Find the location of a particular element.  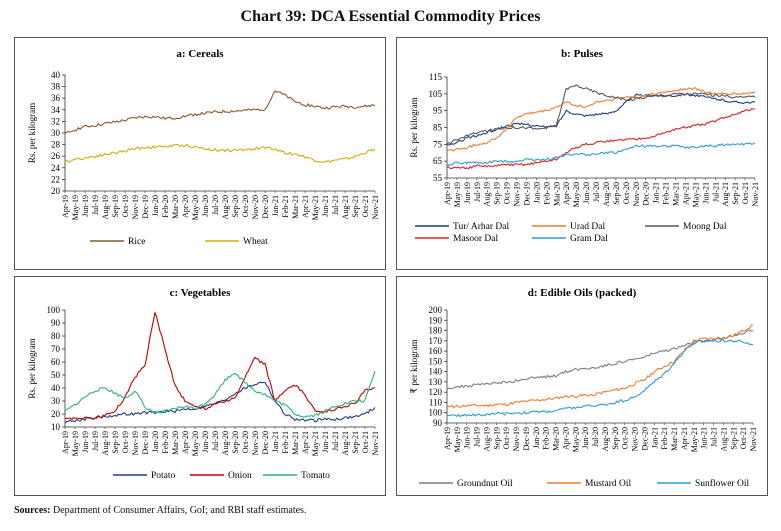

x-tick-label-b: Oct-21 is located at coordinates (745, 193).